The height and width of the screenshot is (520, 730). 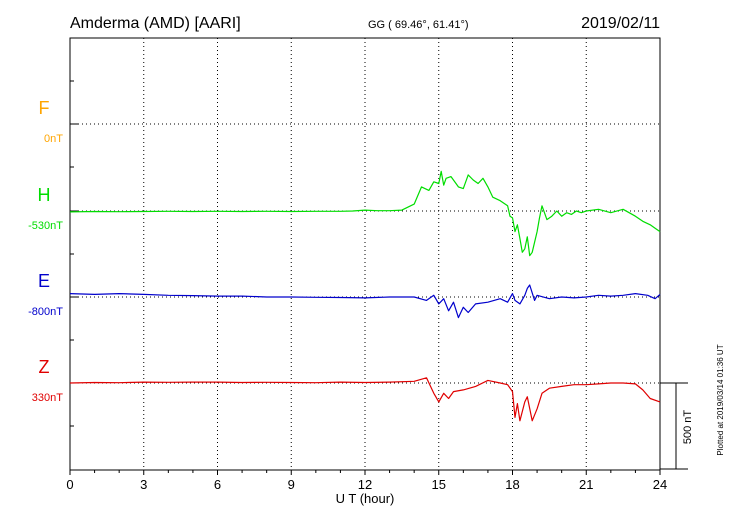 I want to click on x-tick-label: 6, so click(x=217, y=484).